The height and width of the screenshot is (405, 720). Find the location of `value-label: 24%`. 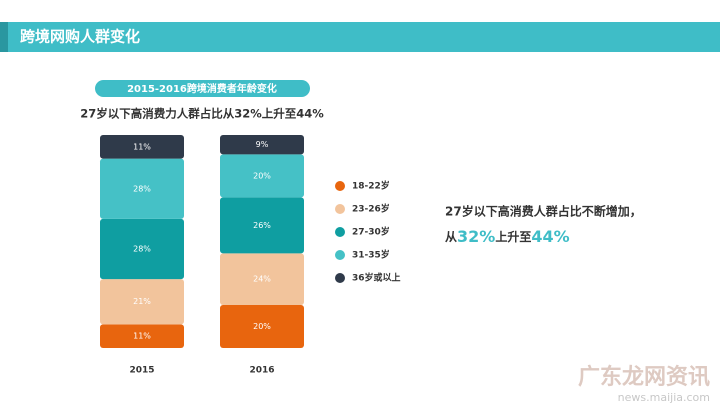

value-label: 24% is located at coordinates (262, 279).